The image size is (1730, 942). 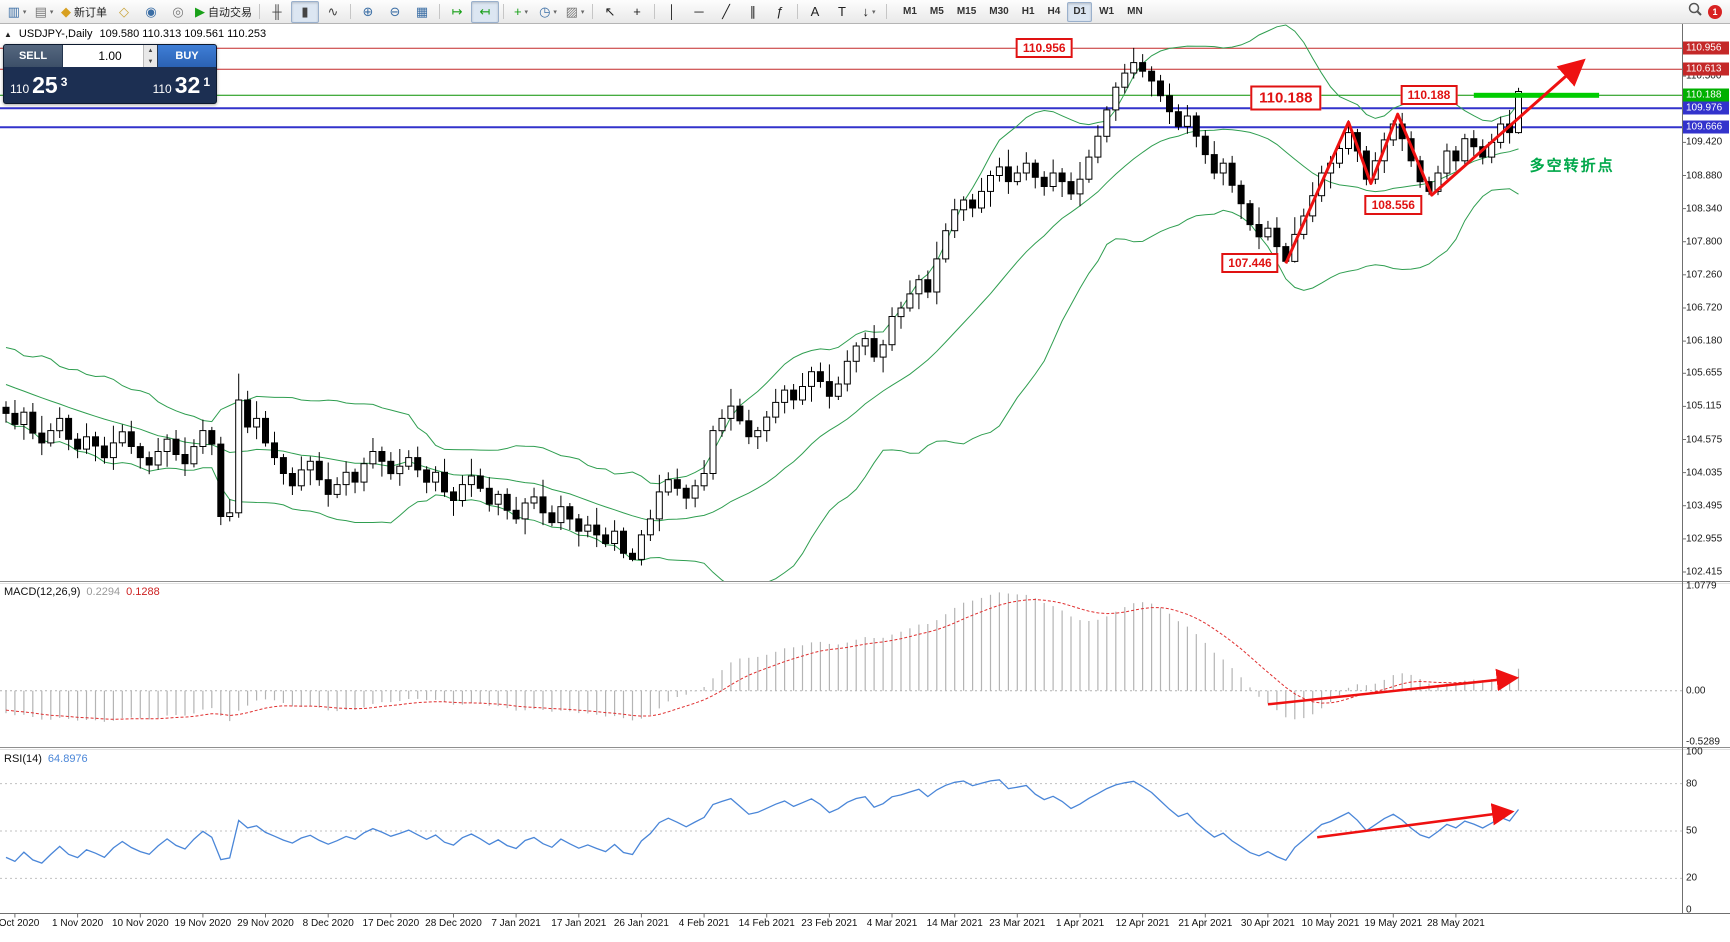 I want to click on timeframe-d1: D1, so click(x=1080, y=11).